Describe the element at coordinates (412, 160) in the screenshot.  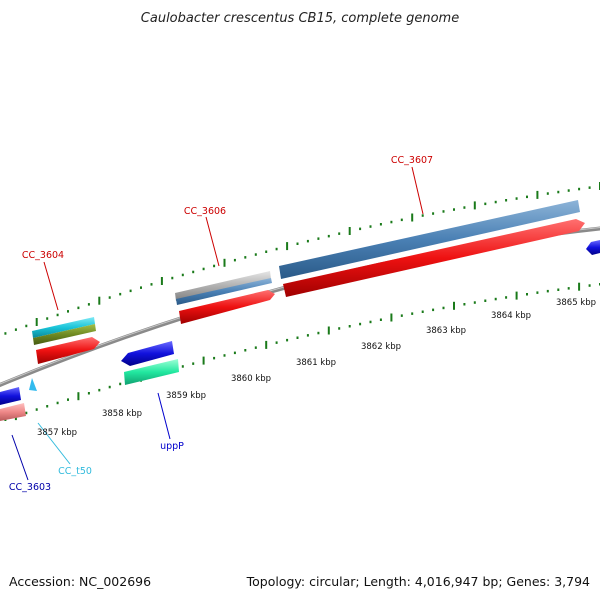
I see `gene-label-cc3607: CC_3607` at that location.